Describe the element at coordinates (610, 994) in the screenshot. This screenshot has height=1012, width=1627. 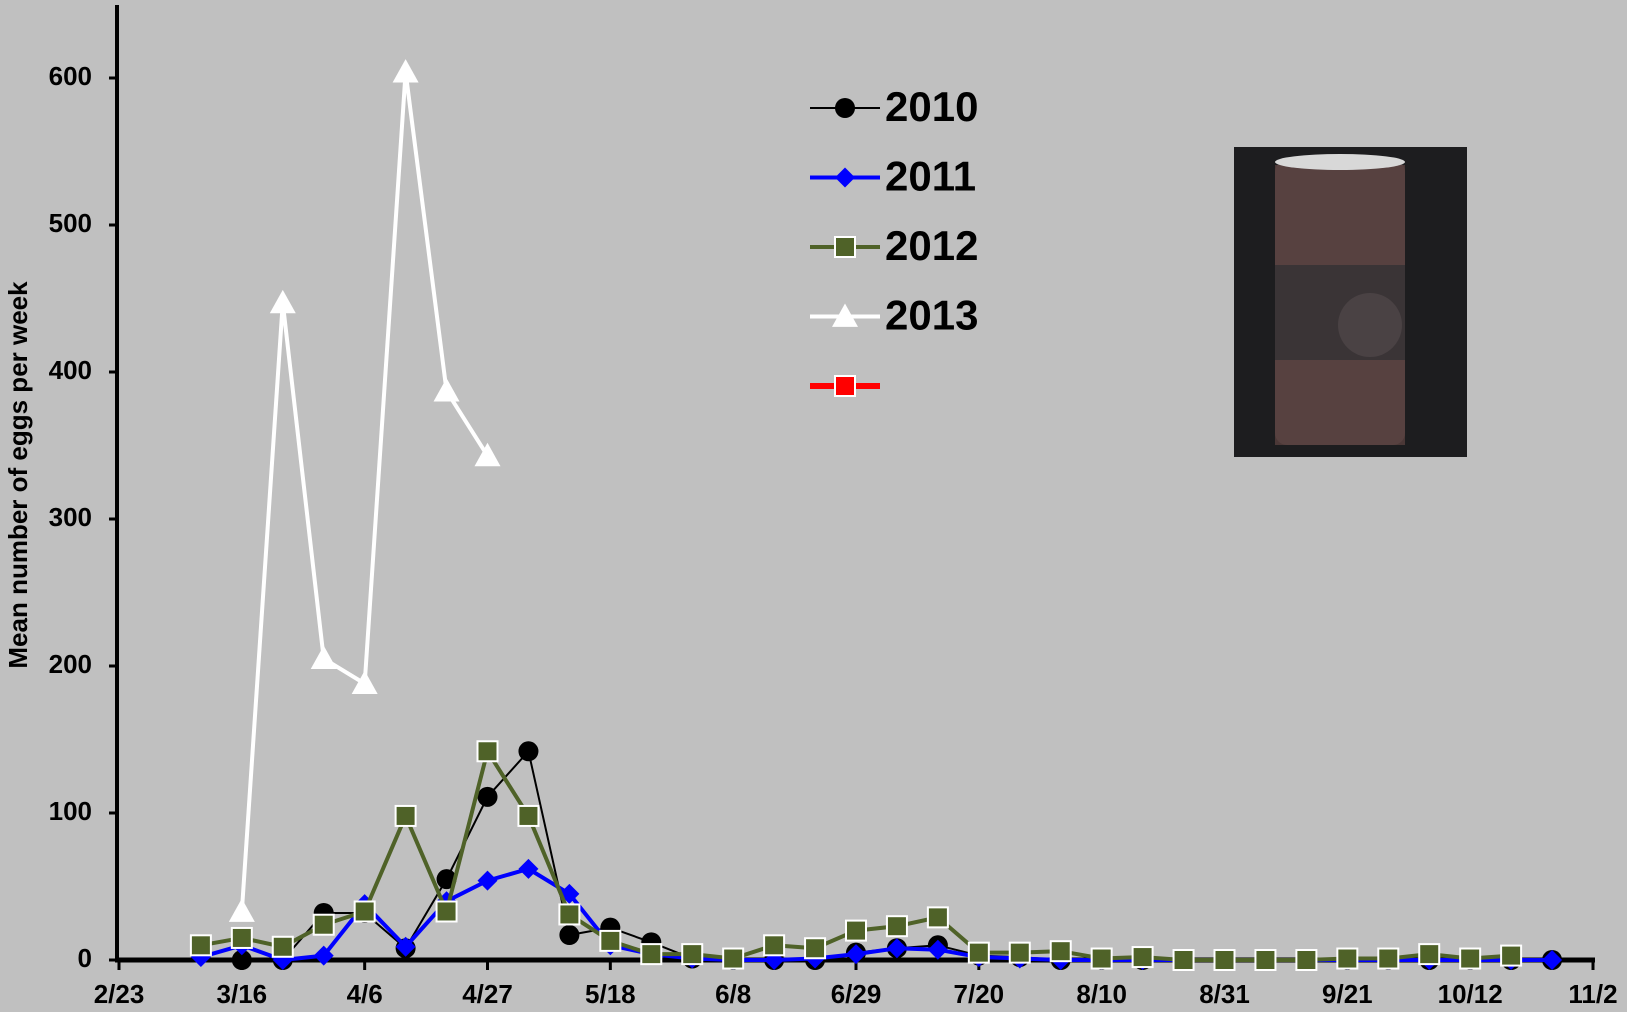
I see `x-tick-label: 5/18` at that location.